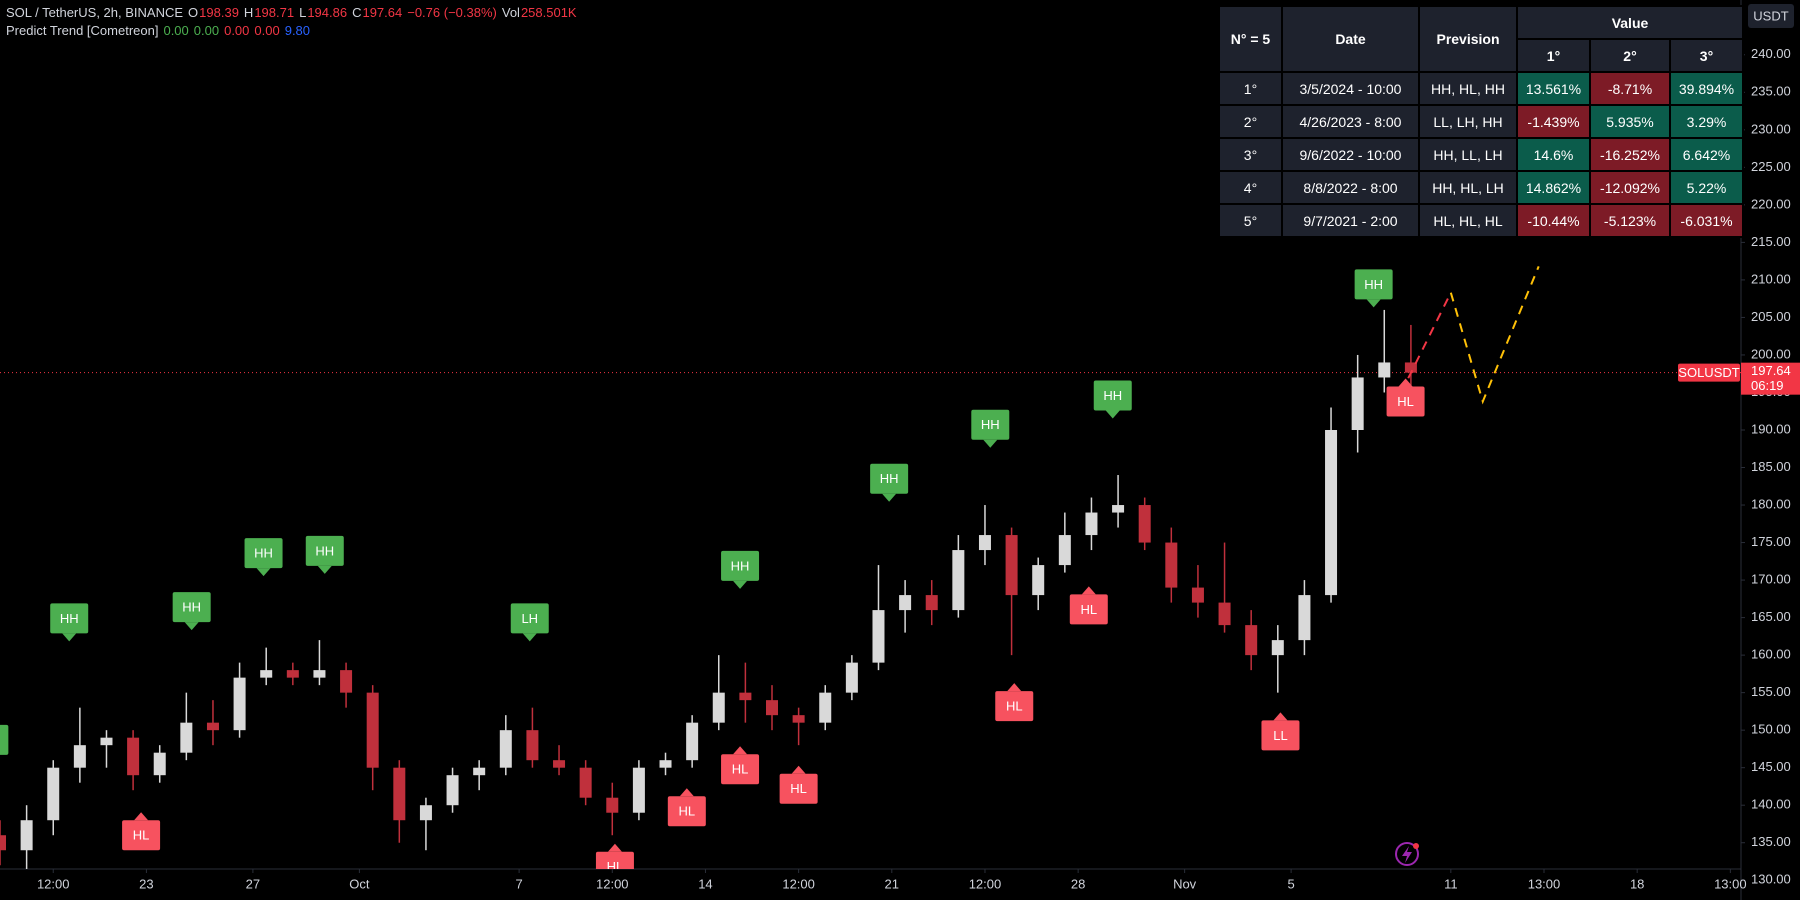 This screenshot has height=900, width=1800. Describe the element at coordinates (1771, 203) in the screenshot. I see `y-tick-label: 220.00` at that location.